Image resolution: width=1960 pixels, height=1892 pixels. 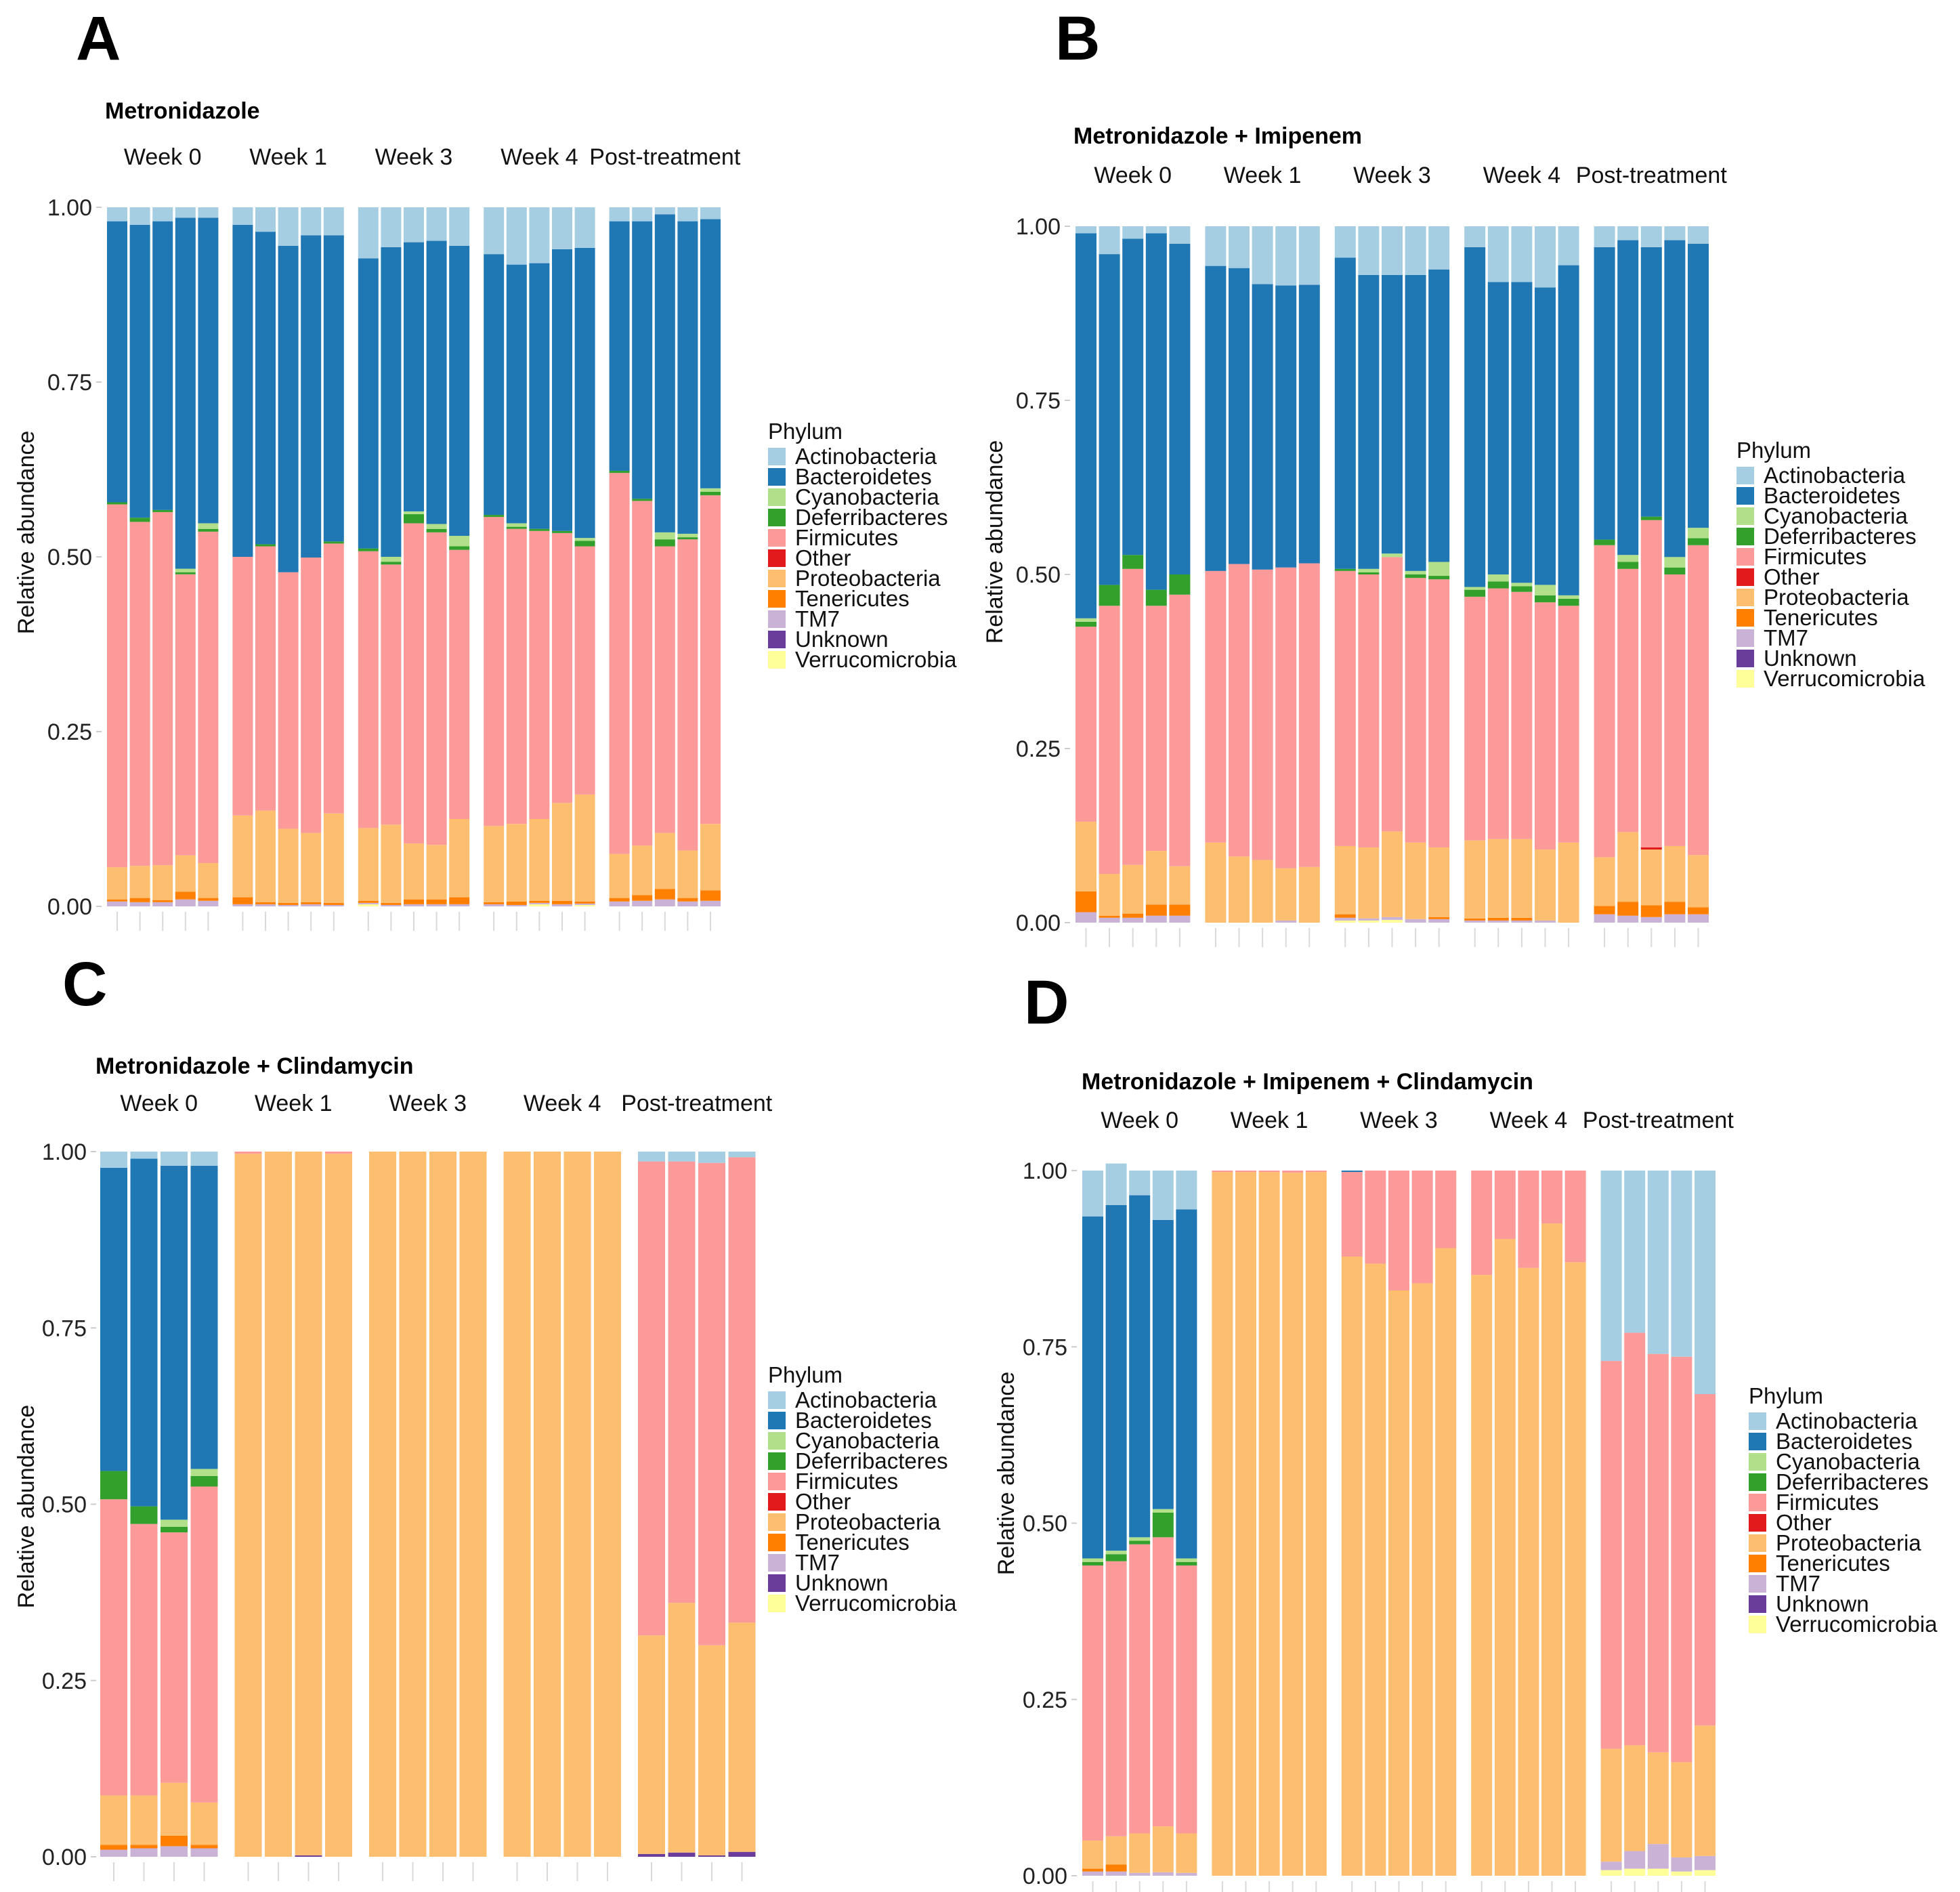 What do you see at coordinates (1077, 38) in the screenshot?
I see `panel-letter: B` at bounding box center [1077, 38].